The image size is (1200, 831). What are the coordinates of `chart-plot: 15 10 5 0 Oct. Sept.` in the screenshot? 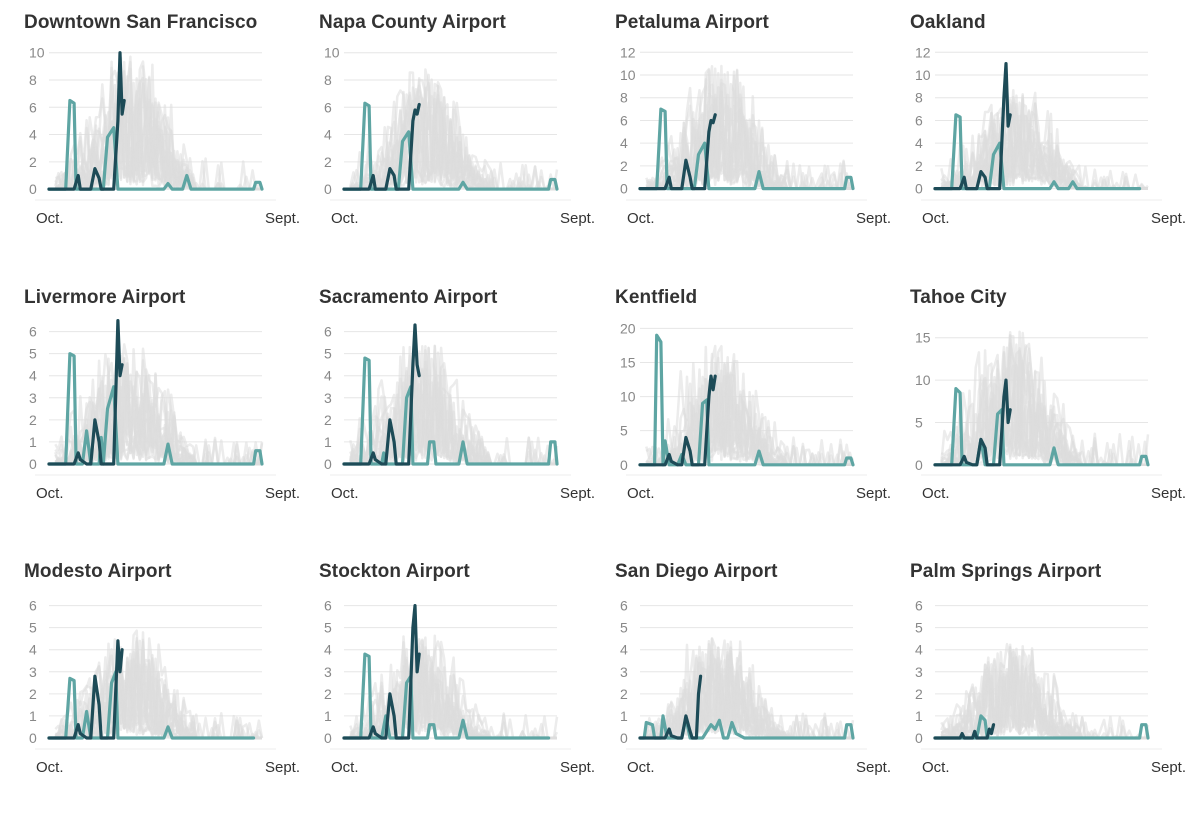 It's located at (1050, 416).